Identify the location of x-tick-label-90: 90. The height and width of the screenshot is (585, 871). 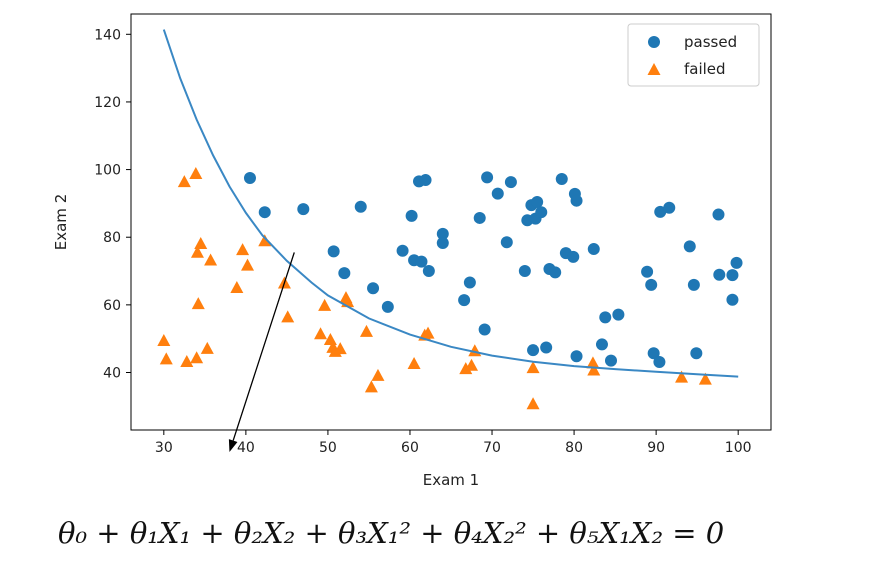
(656, 448).